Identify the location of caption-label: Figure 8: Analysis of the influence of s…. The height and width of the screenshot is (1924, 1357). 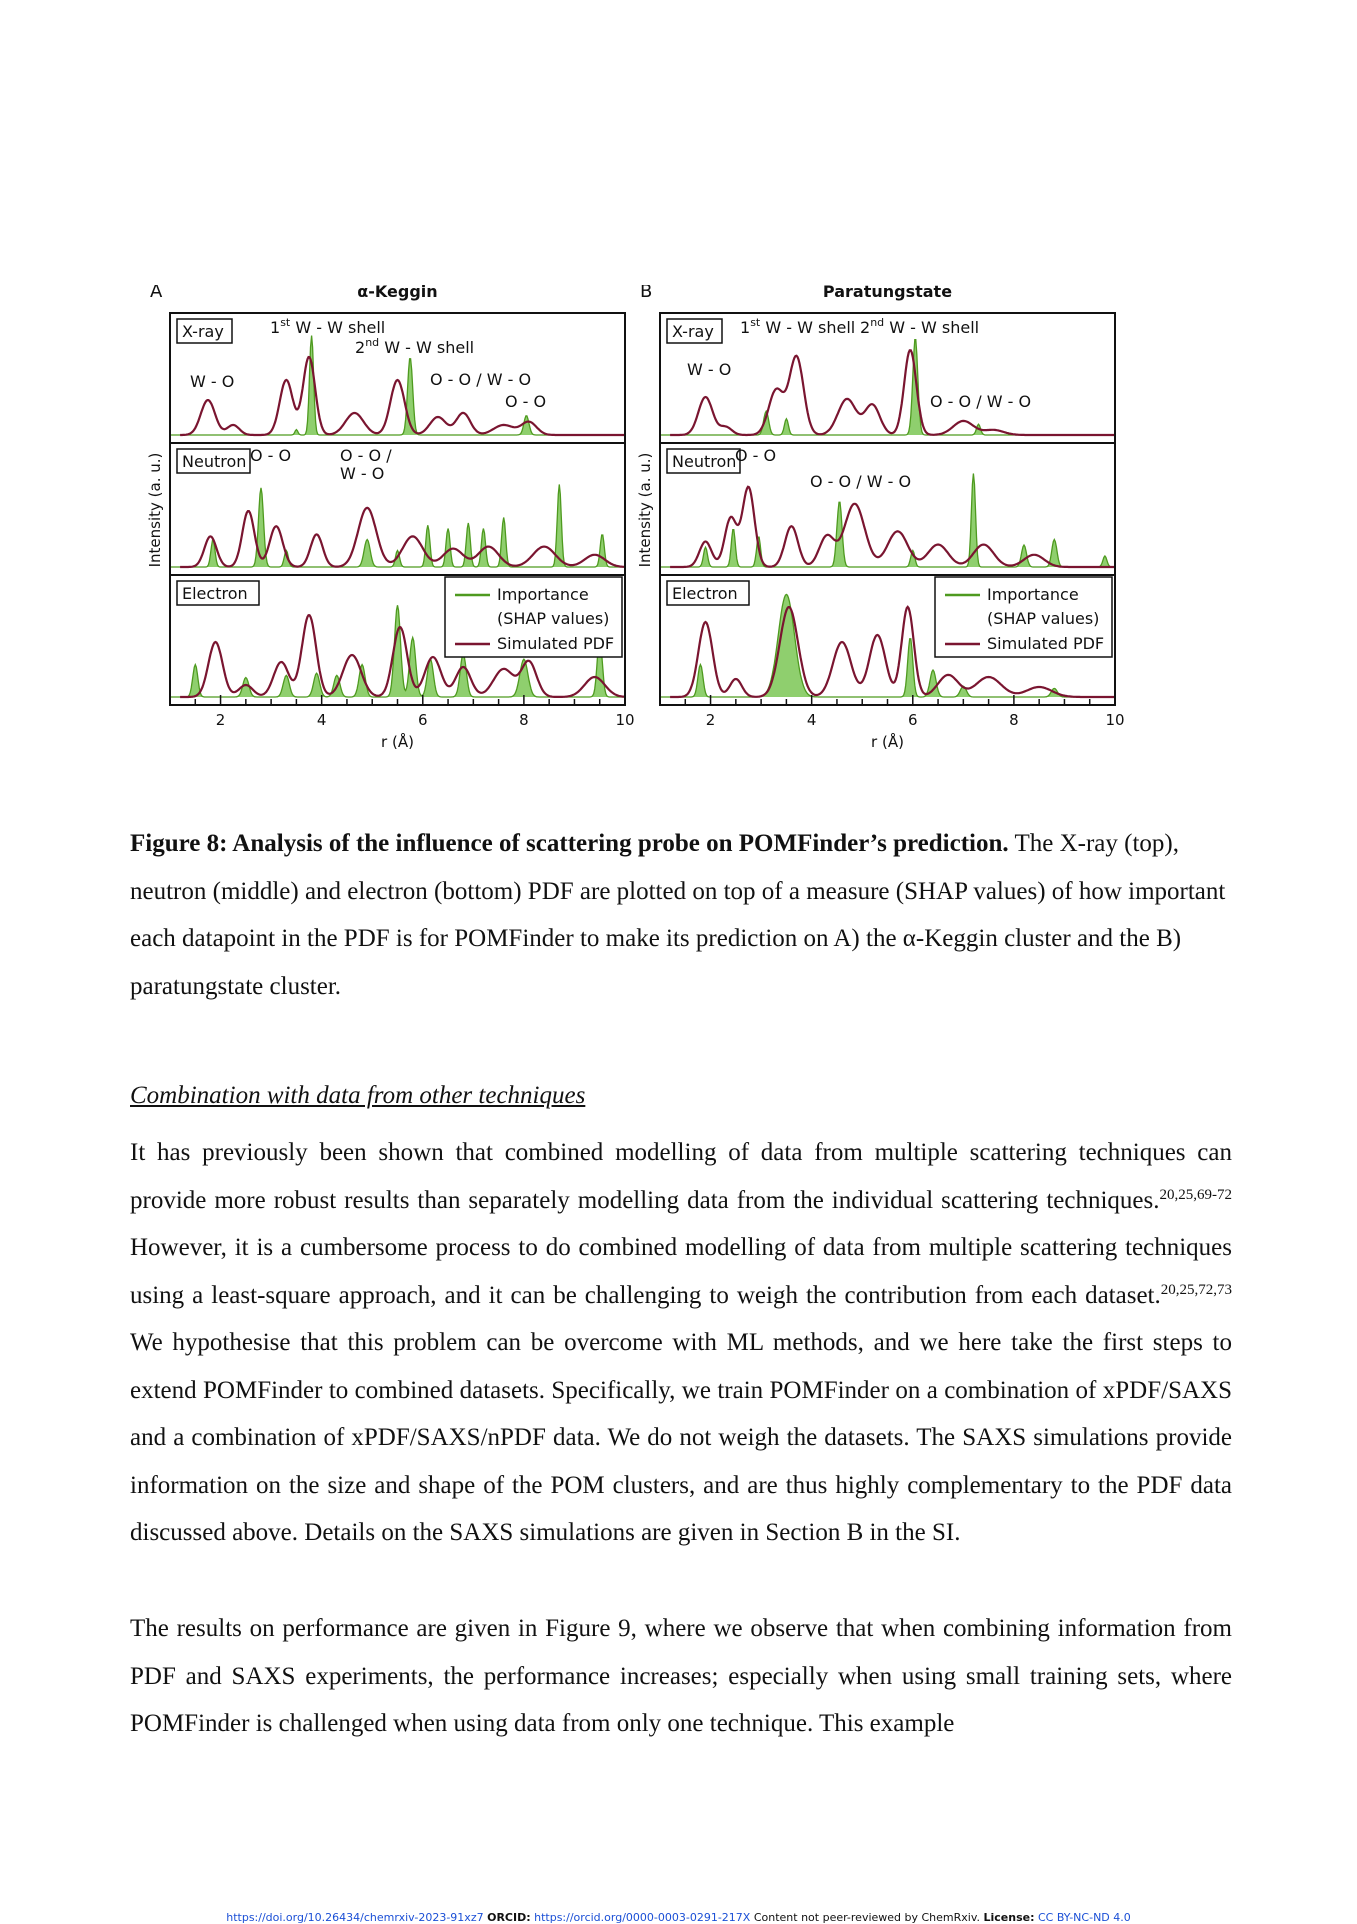
(569, 843).